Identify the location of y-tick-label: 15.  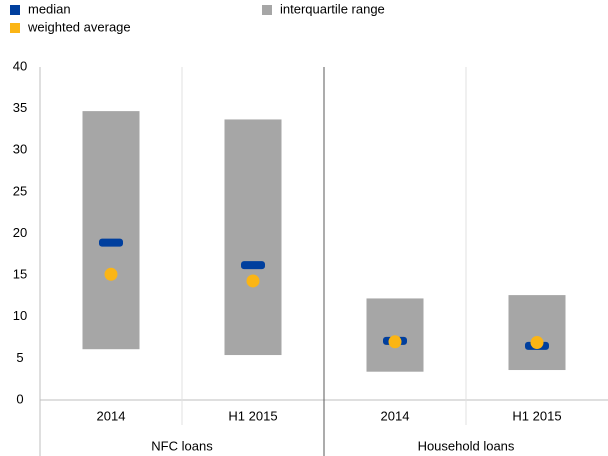
(20, 274).